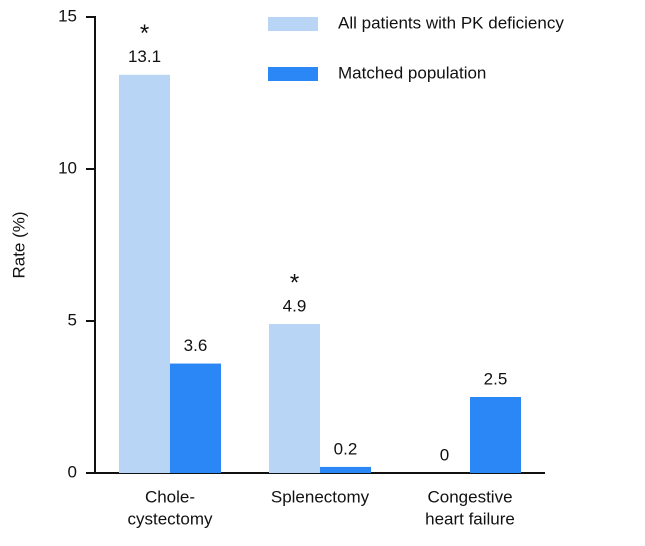 This screenshot has height=546, width=645. Describe the element at coordinates (469, 496) in the screenshot. I see `x-tick-label: Congestive` at that location.